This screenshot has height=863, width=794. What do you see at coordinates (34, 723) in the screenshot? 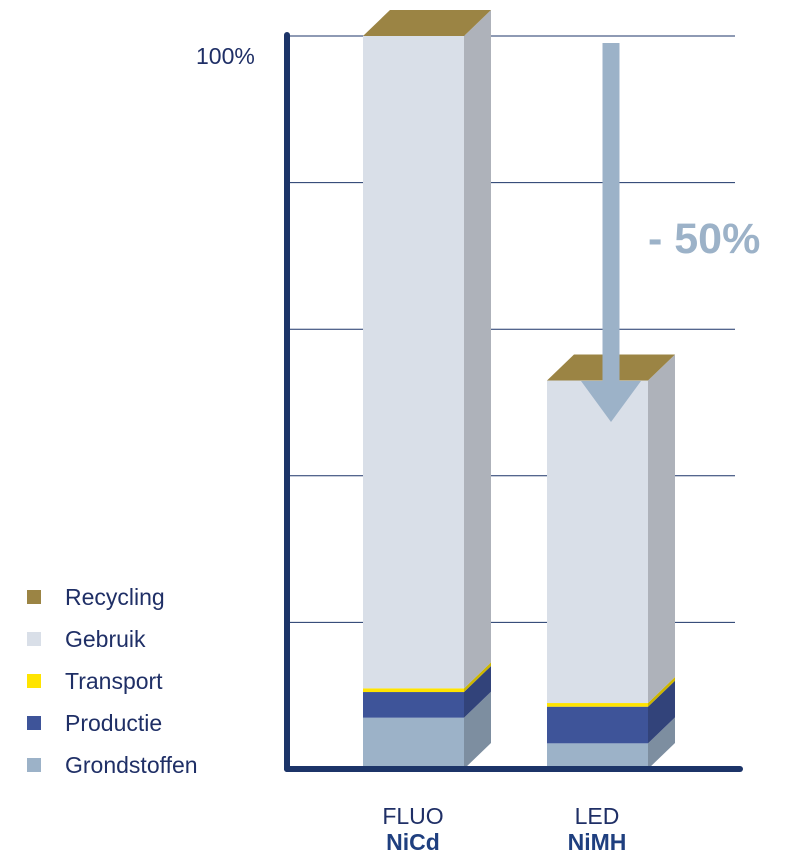
I see `legend-swatch-productie` at bounding box center [34, 723].